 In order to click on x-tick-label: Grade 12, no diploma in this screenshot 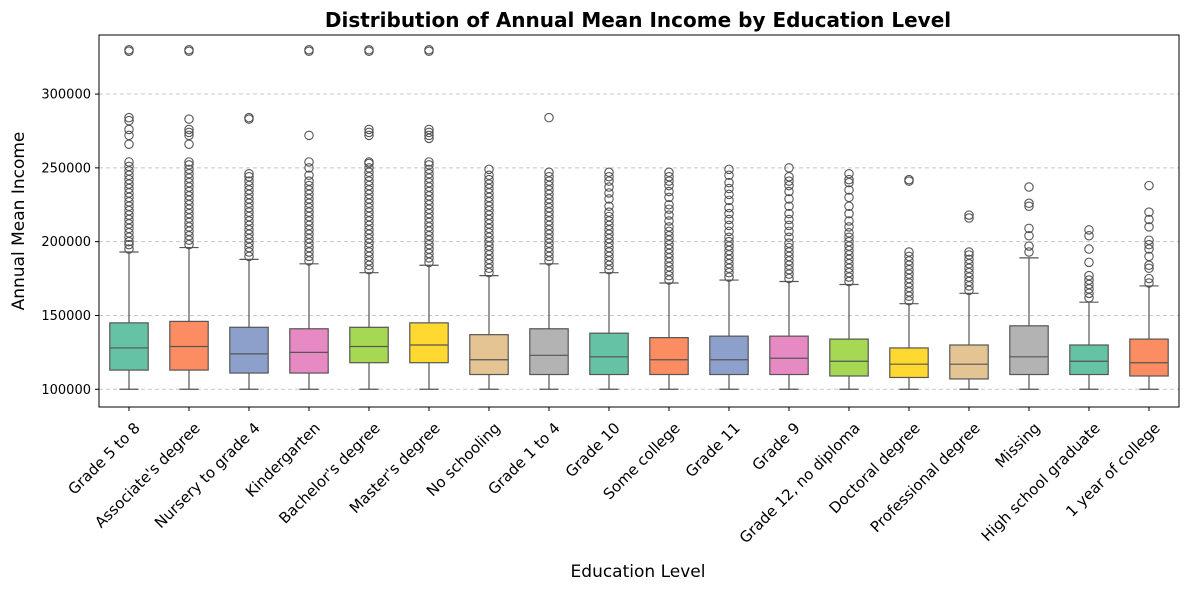, I will do `click(800, 483)`.